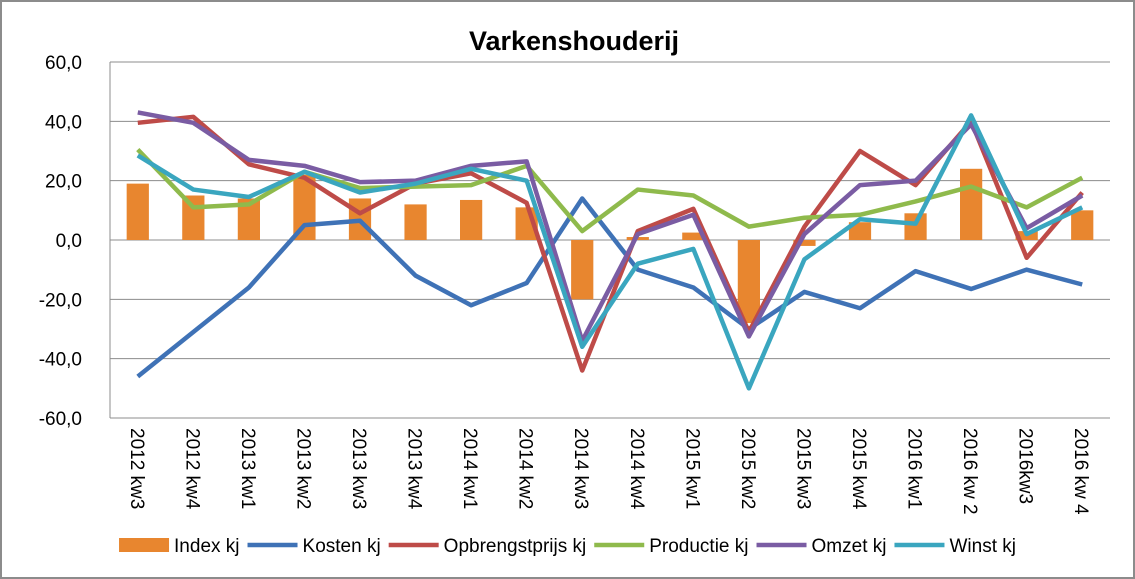 Image resolution: width=1135 pixels, height=579 pixels. What do you see at coordinates (469, 468) in the screenshot?
I see `x-tick-label: 2014 kw1` at bounding box center [469, 468].